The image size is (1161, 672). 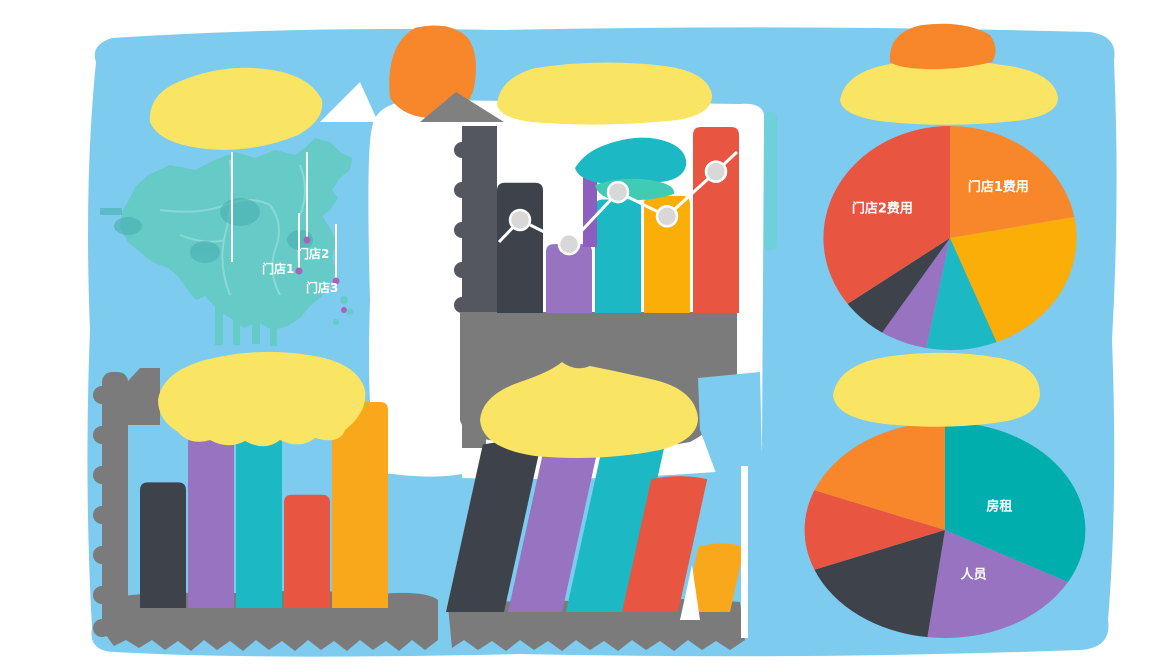 I want to click on panel-white-wedge, so click(x=349, y=102).